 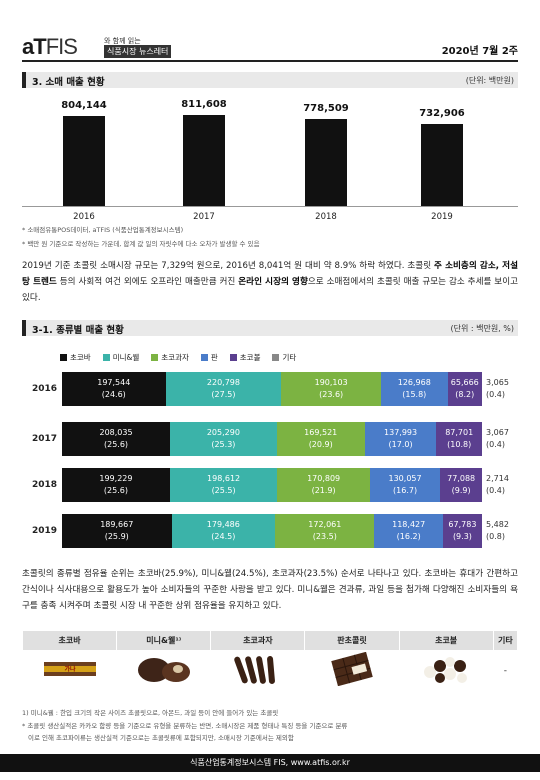 I want to click on bar-2017, so click(x=204, y=160).